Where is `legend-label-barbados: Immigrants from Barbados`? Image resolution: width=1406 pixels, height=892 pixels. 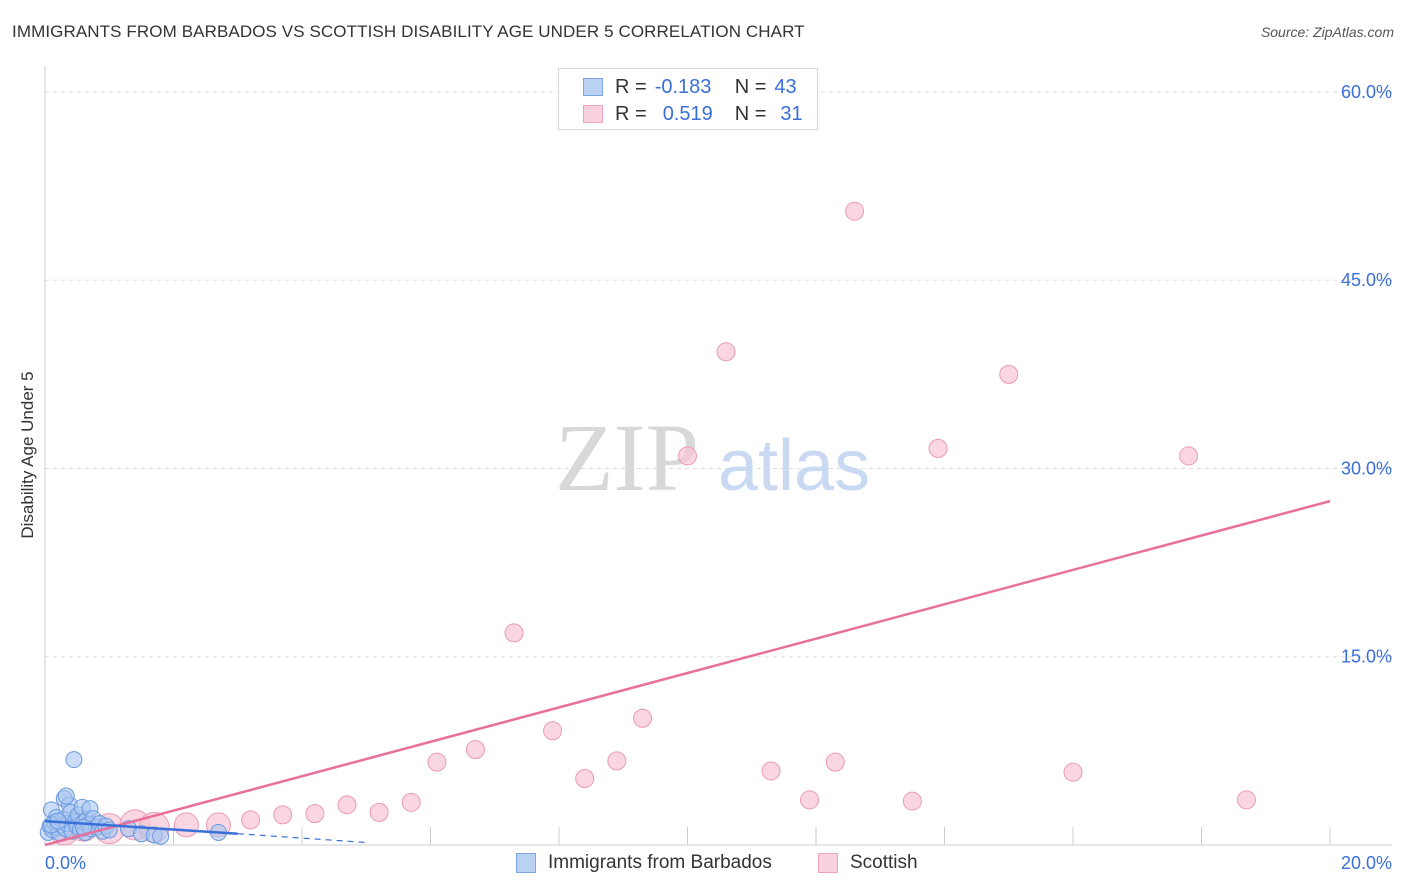 legend-label-barbados: Immigrants from Barbados is located at coordinates (660, 862).